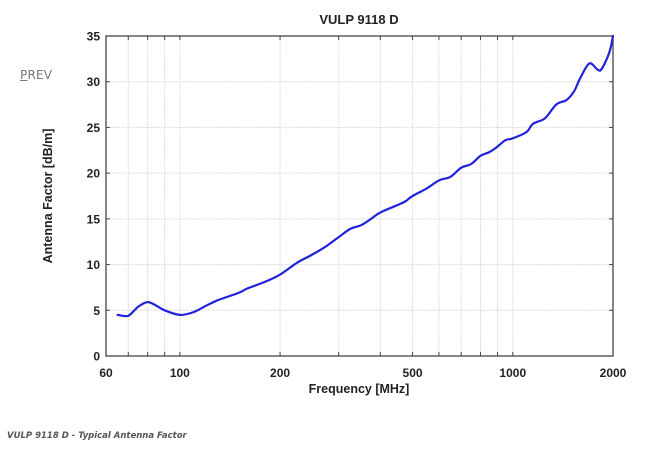 The width and height of the screenshot is (660, 464). What do you see at coordinates (413, 373) in the screenshot?
I see `x-tick-label: 500` at bounding box center [413, 373].